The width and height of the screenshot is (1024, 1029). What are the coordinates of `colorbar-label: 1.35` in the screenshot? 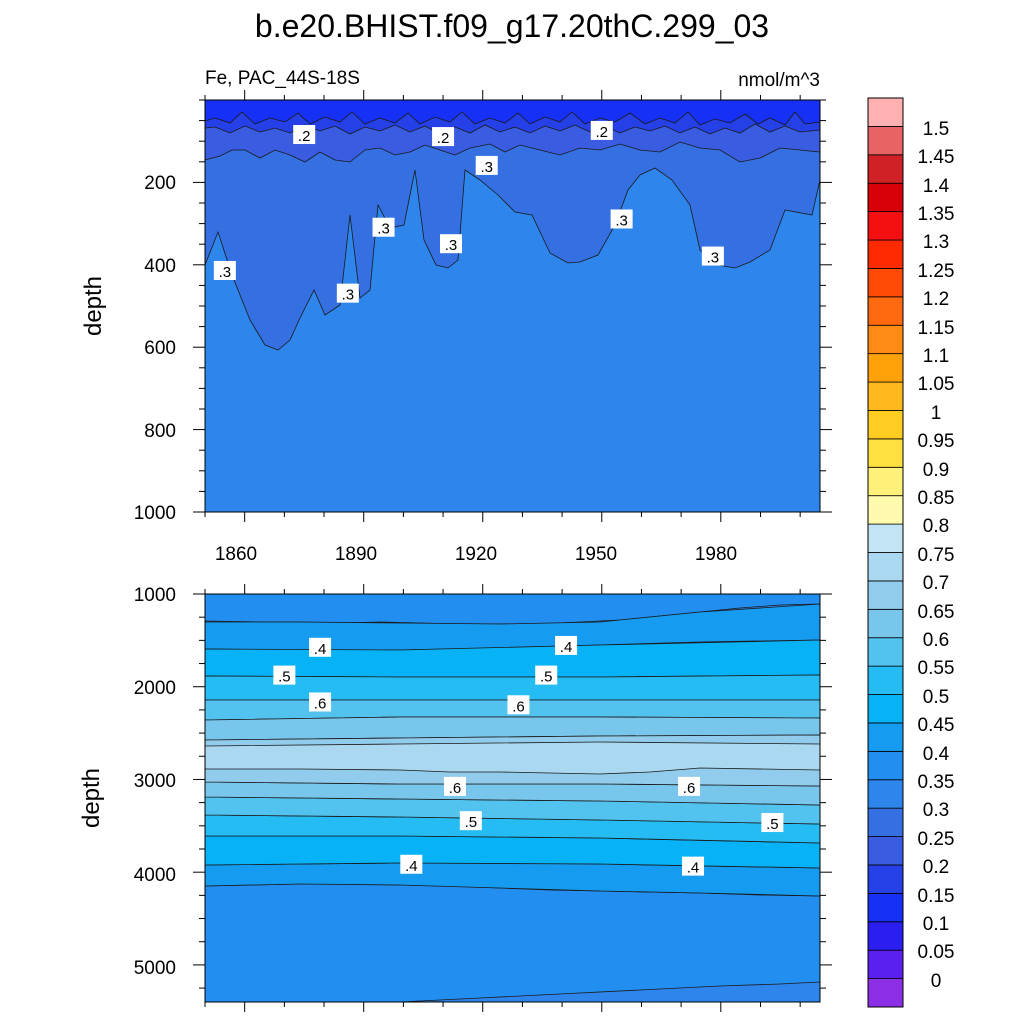 It's located at (936, 214).